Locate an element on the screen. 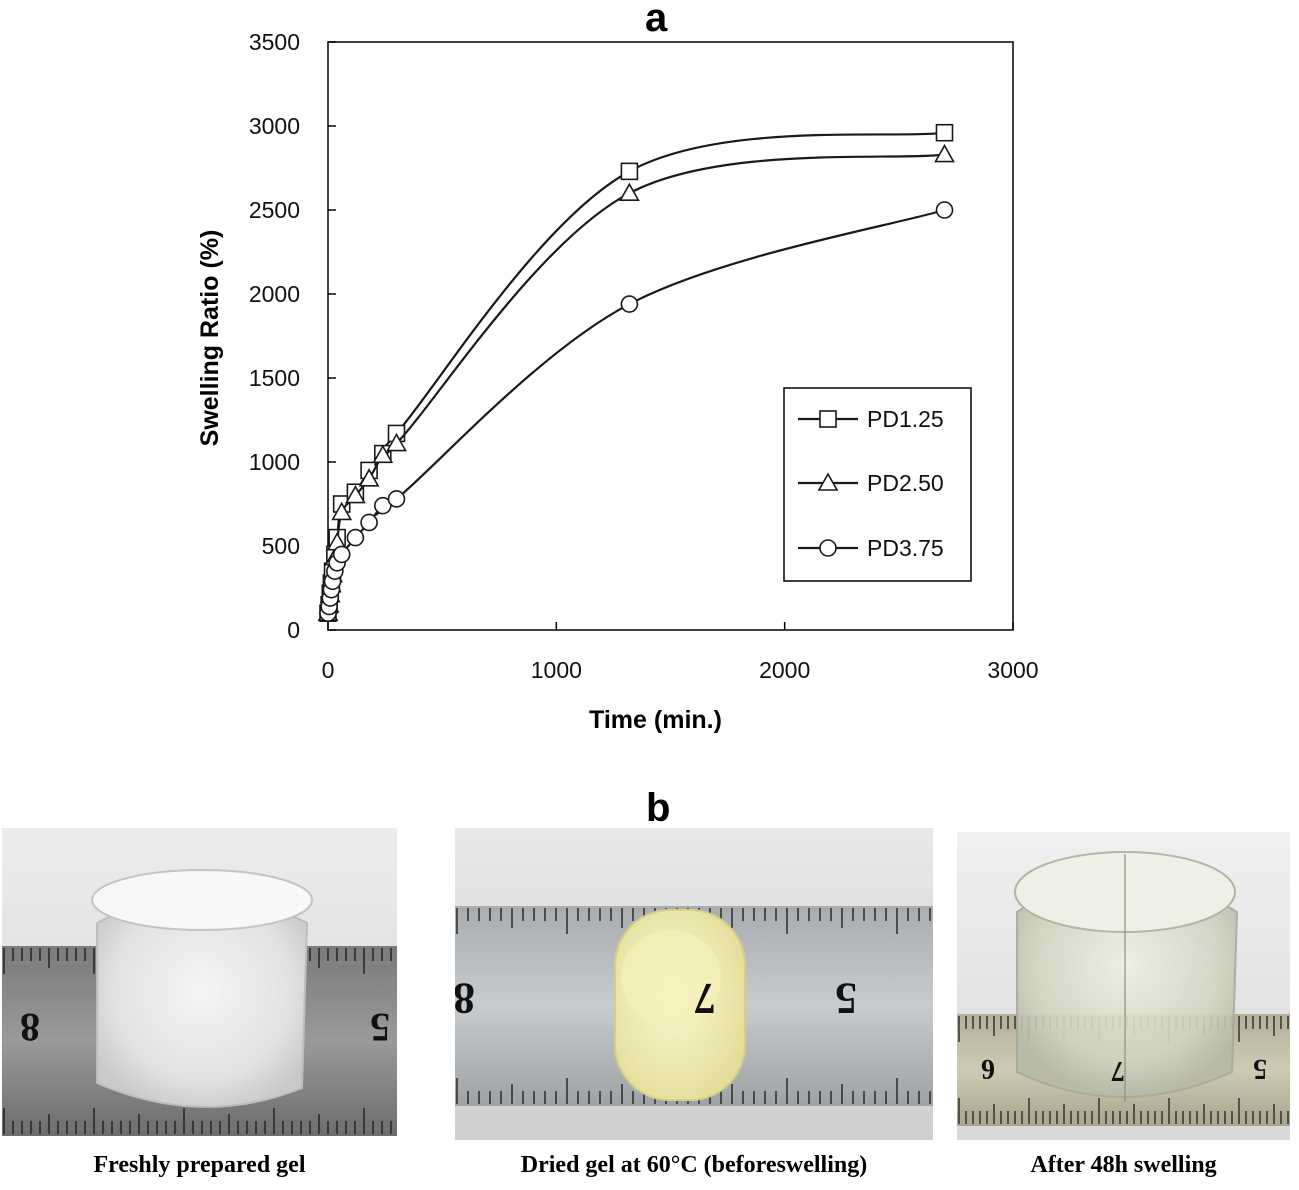 The height and width of the screenshot is (1190, 1299). y-tick-label: 1000 is located at coordinates (274, 462).